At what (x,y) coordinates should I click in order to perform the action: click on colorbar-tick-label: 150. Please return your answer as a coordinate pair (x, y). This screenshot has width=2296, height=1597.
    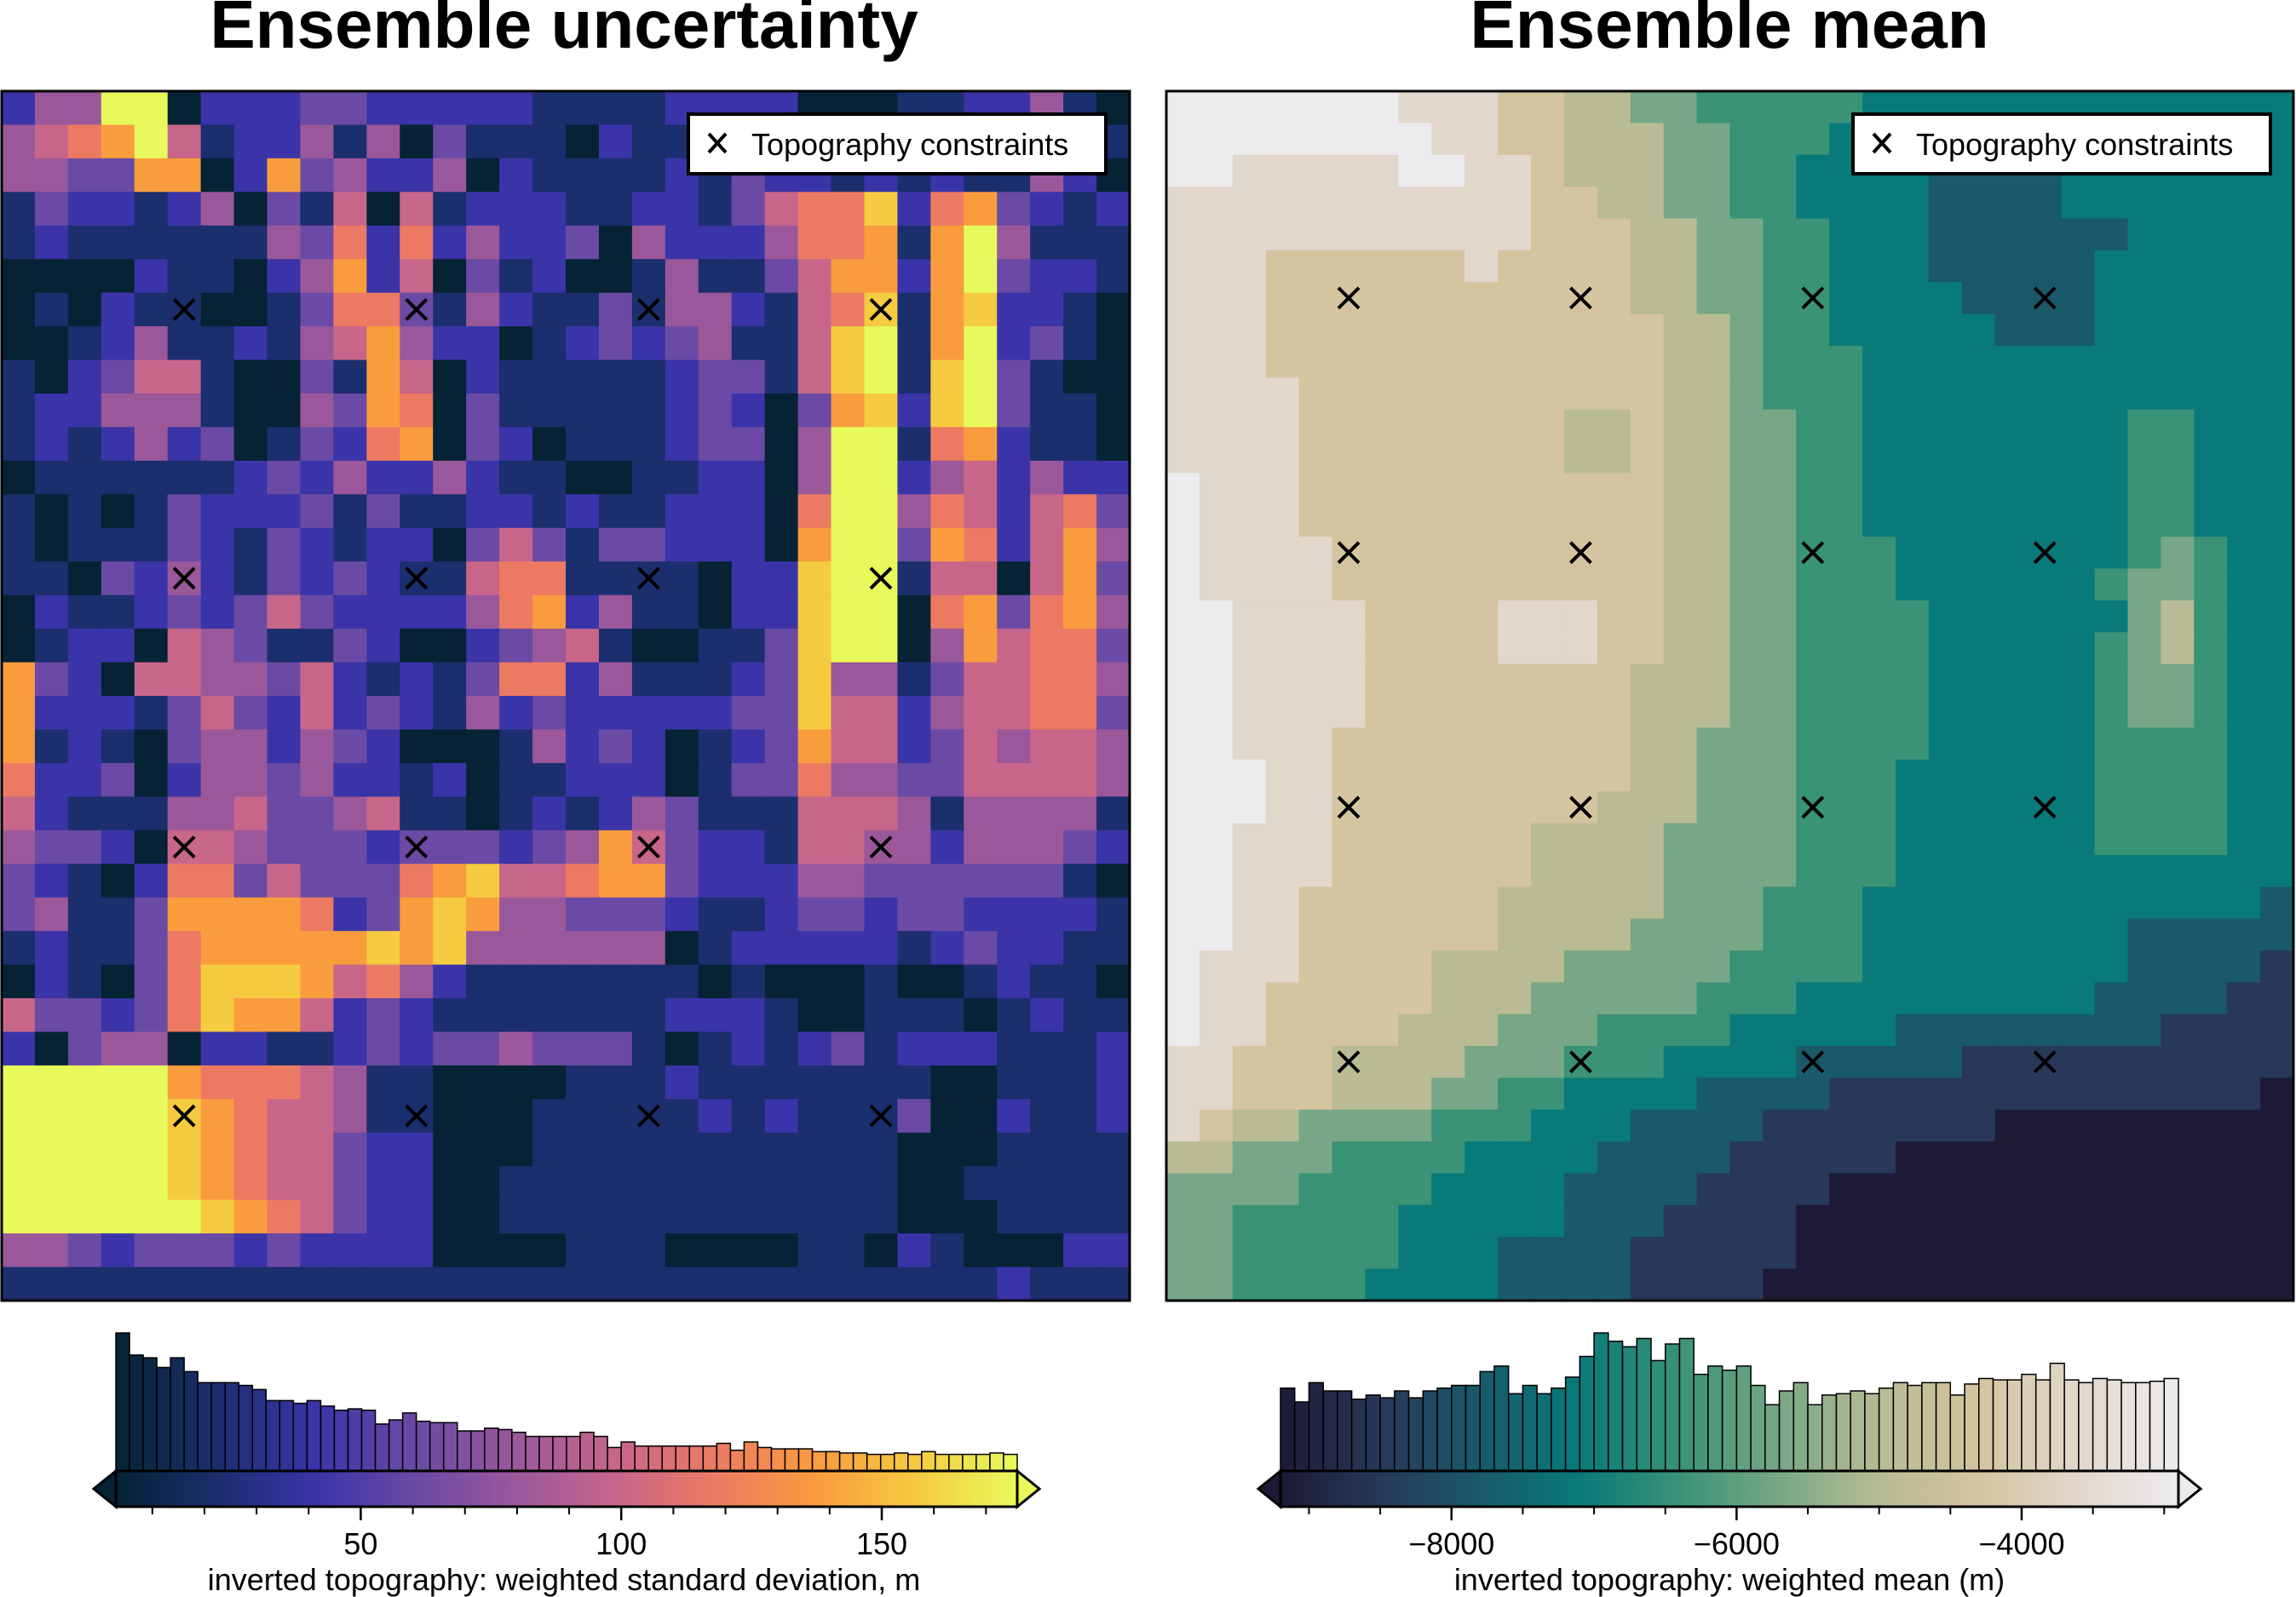
    Looking at the image, I should click on (881, 1543).